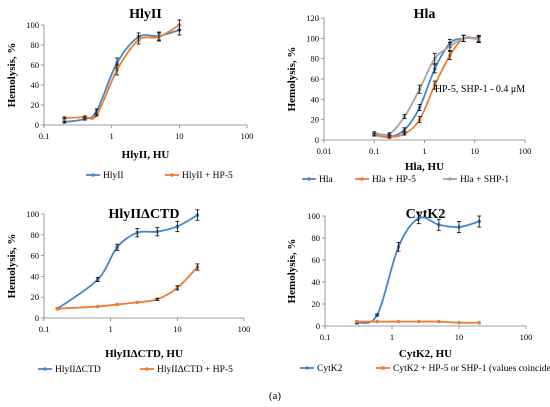  Describe the element at coordinates (145, 14) in the screenshot. I see `chart-title: HlyII` at that location.